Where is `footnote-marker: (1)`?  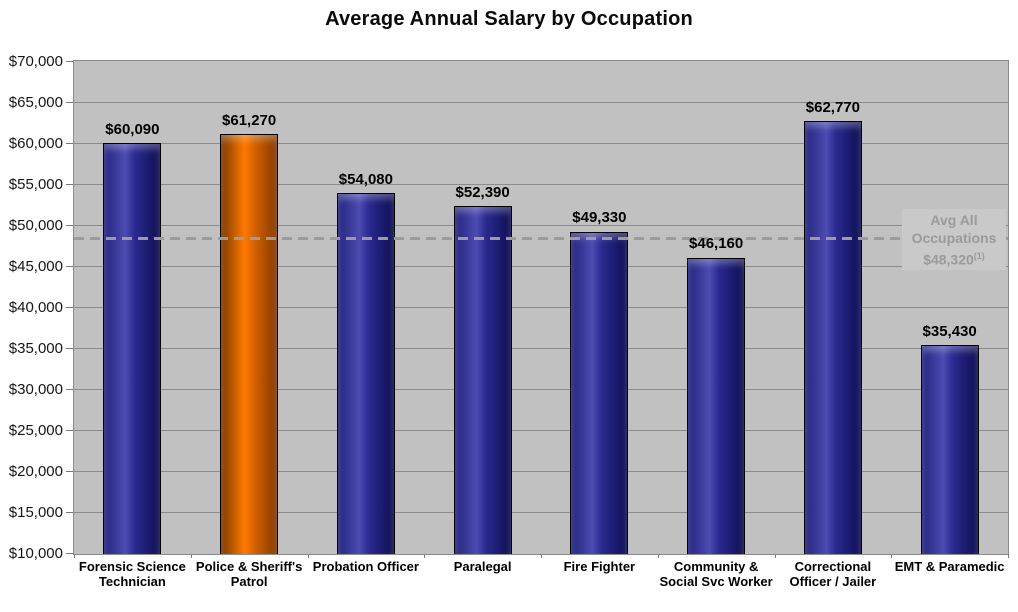
footnote-marker: (1) is located at coordinates (979, 255).